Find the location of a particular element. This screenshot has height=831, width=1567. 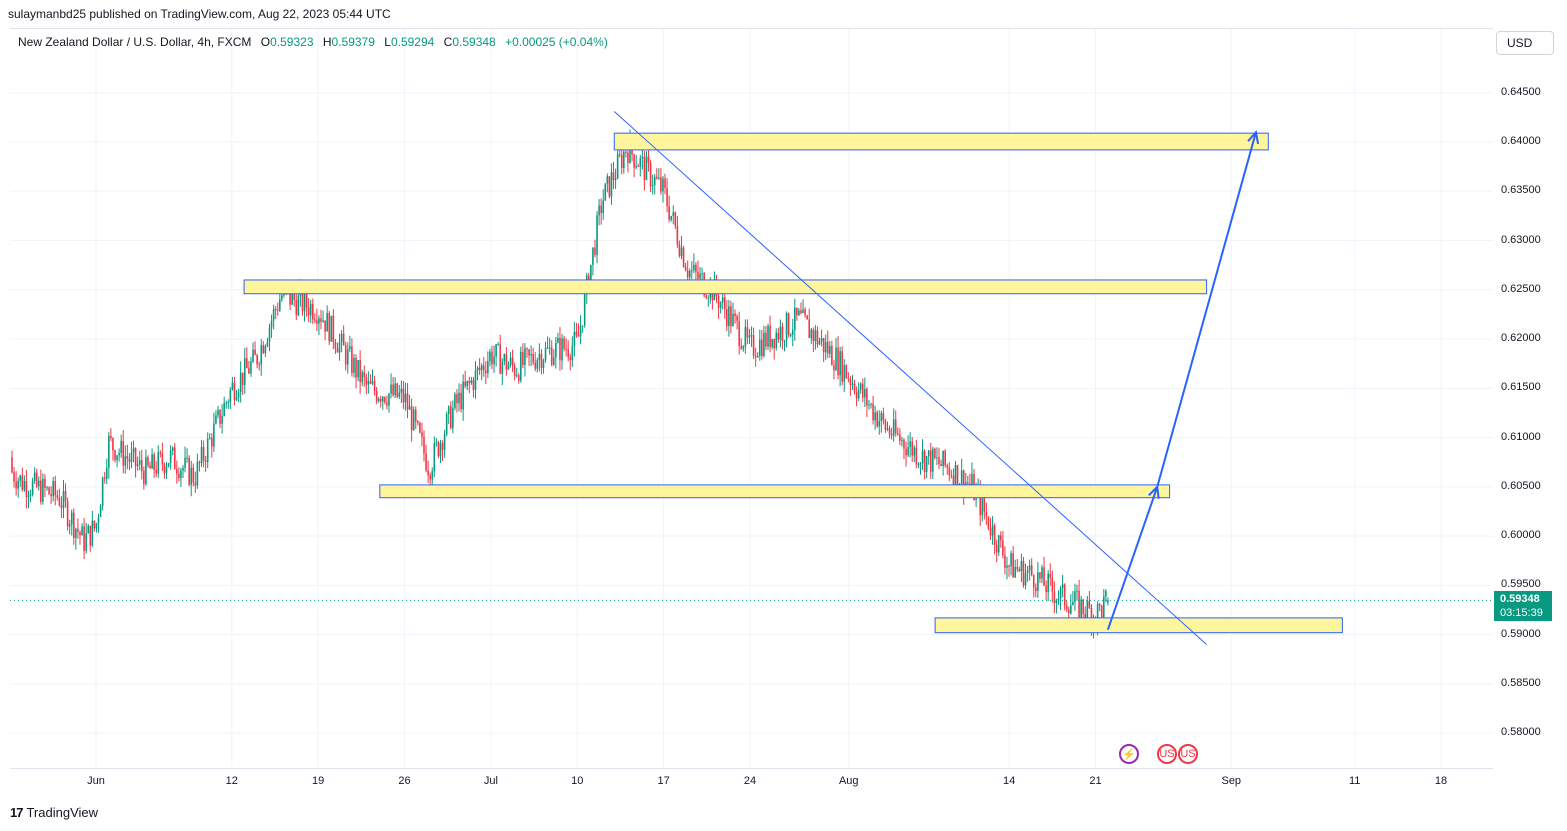

time-tick-label: 24 is located at coordinates (750, 781).